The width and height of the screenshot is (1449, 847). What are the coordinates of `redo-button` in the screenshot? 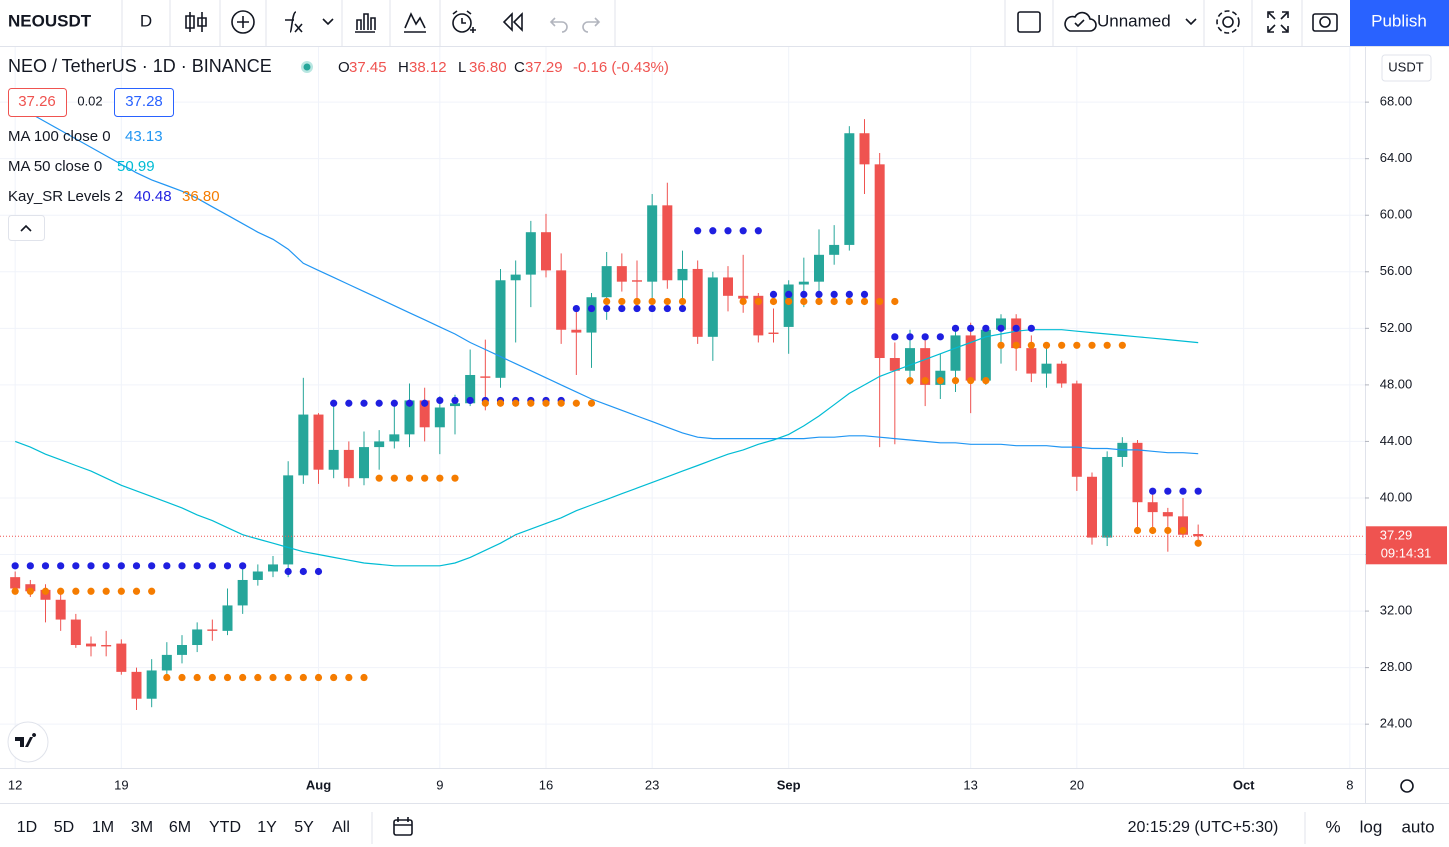 It's located at (591, 25).